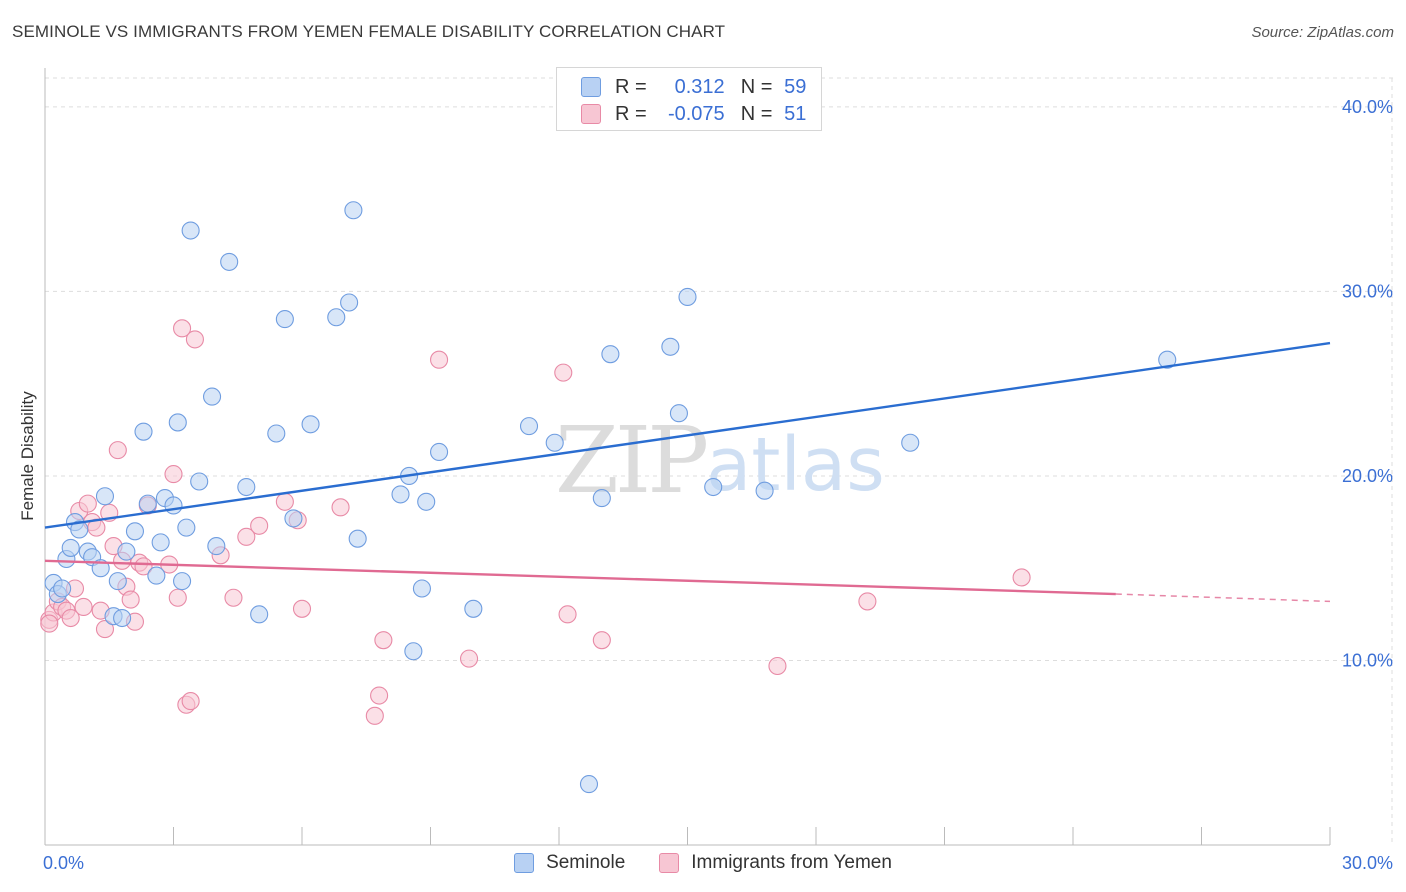 This screenshot has width=1406, height=892. I want to click on series-legend-yemen: Immigrants from Yemen, so click(775, 863).